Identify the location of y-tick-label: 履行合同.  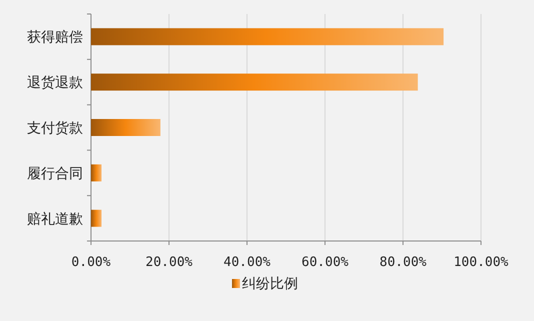
(55, 174).